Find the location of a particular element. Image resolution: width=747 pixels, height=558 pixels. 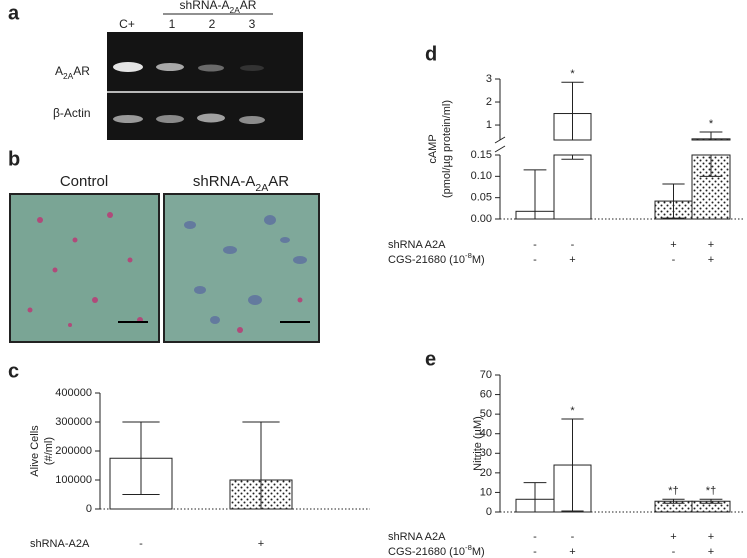

micrograph-label-prefix: Control is located at coordinates (84, 181).